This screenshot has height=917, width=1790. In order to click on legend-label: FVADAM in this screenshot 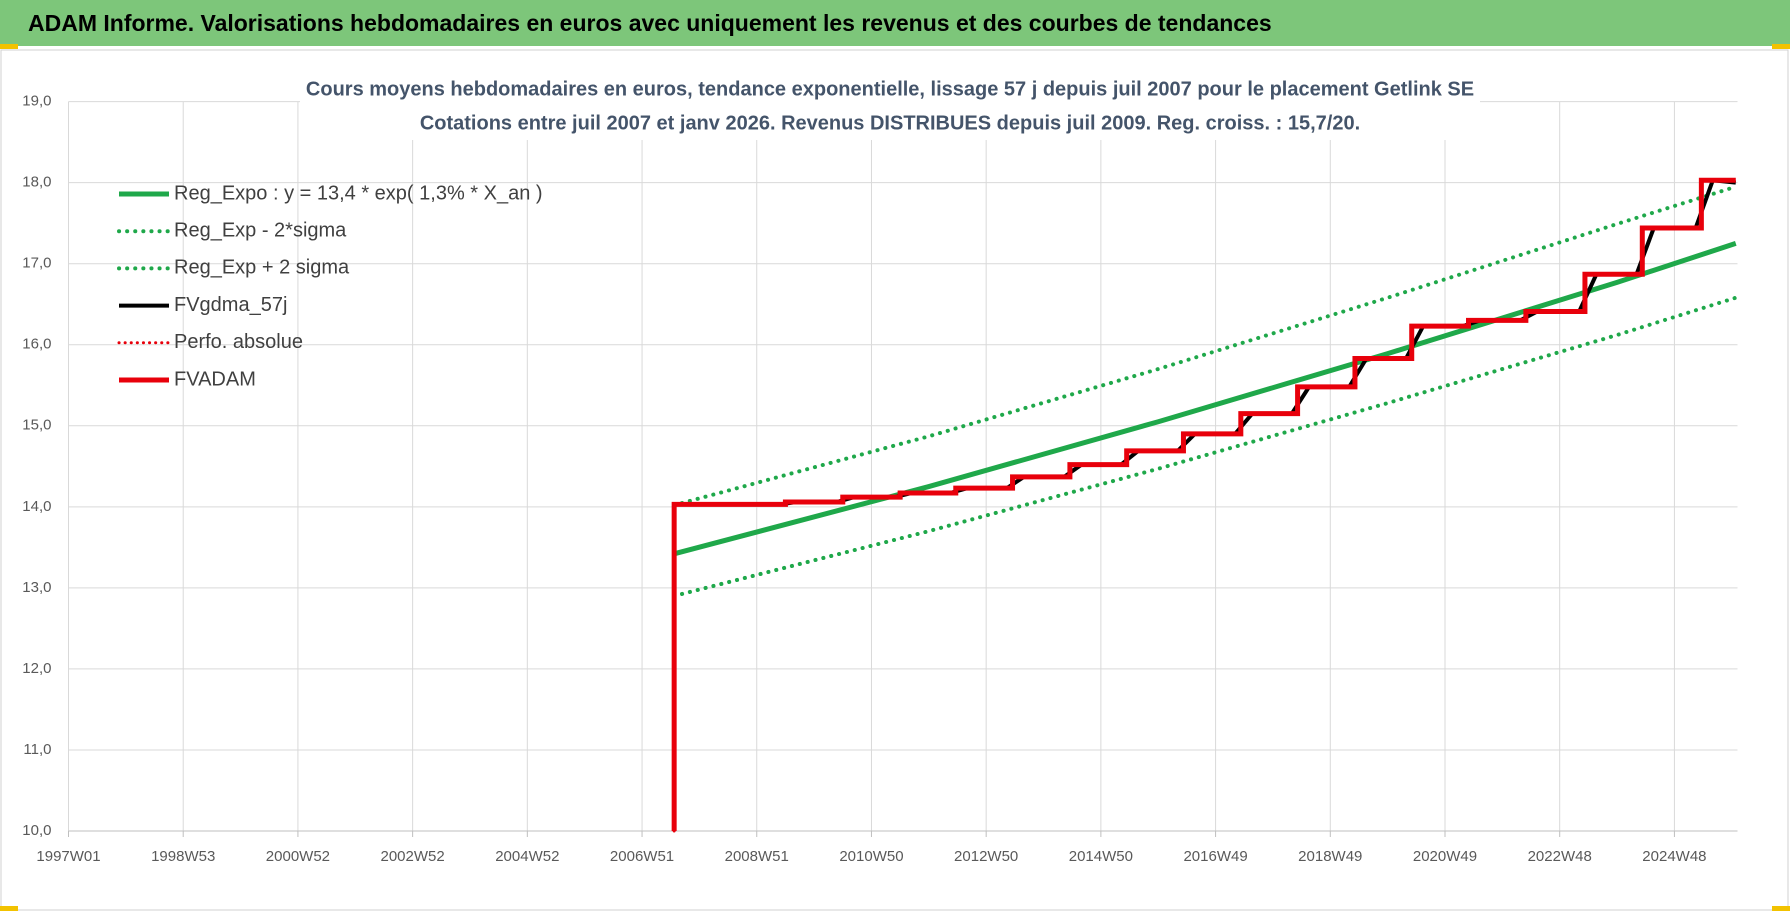, I will do `click(215, 379)`.